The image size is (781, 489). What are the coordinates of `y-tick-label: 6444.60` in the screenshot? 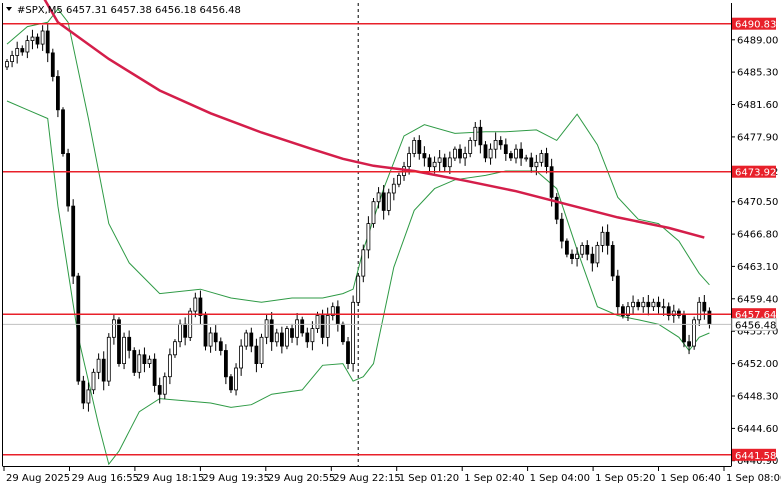 It's located at (757, 429).